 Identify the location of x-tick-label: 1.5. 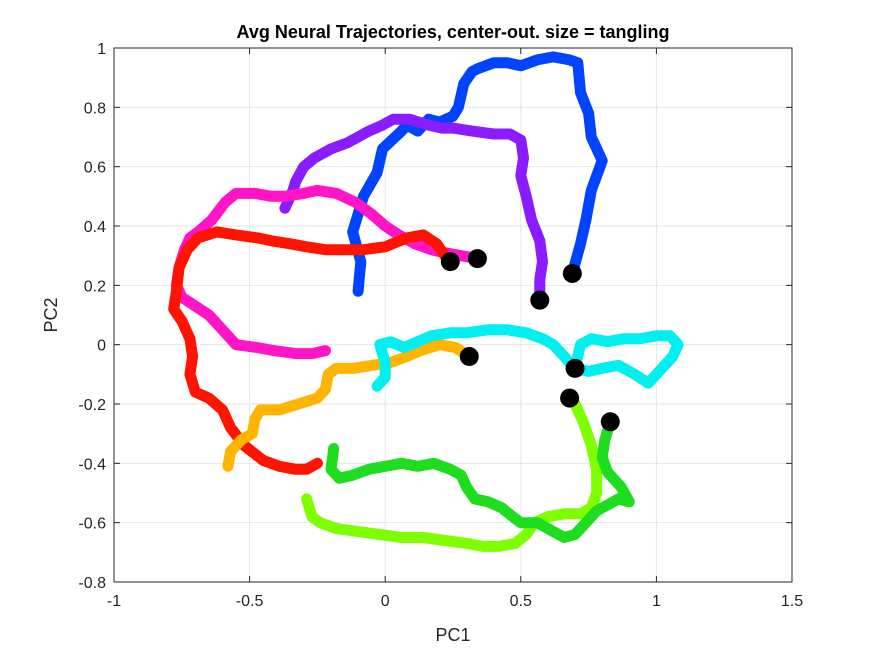
(792, 601).